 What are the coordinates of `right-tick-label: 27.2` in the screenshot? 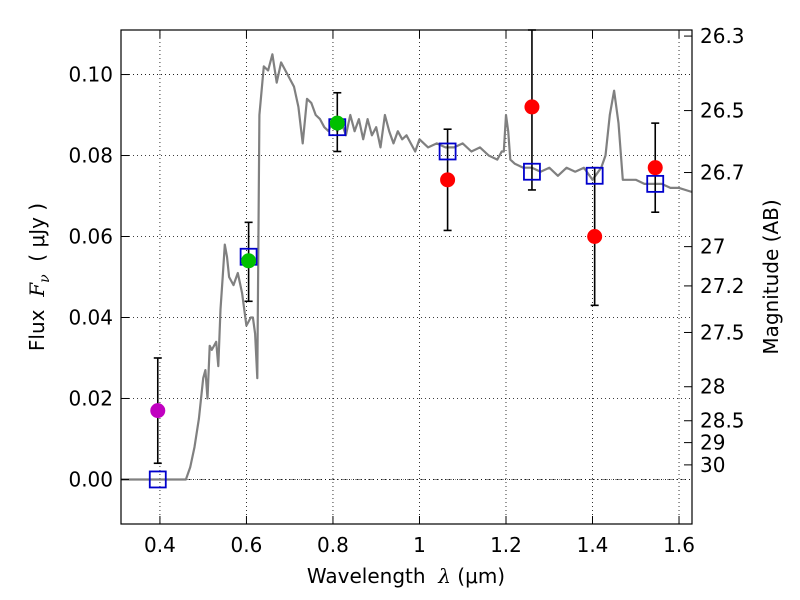 It's located at (722, 286).